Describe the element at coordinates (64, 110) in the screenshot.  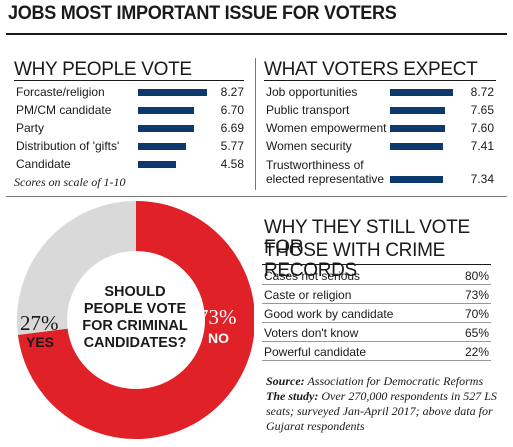
I see `bar-category-label: PM/CM candidate` at that location.